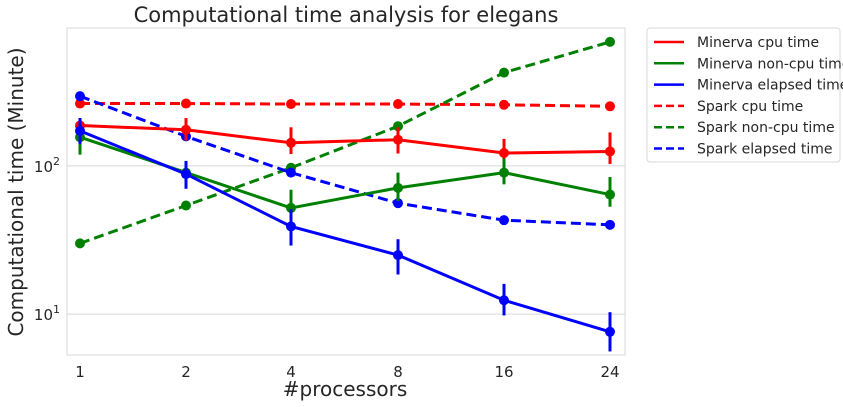  Describe the element at coordinates (291, 372) in the screenshot. I see `x-tick-label: 4` at that location.